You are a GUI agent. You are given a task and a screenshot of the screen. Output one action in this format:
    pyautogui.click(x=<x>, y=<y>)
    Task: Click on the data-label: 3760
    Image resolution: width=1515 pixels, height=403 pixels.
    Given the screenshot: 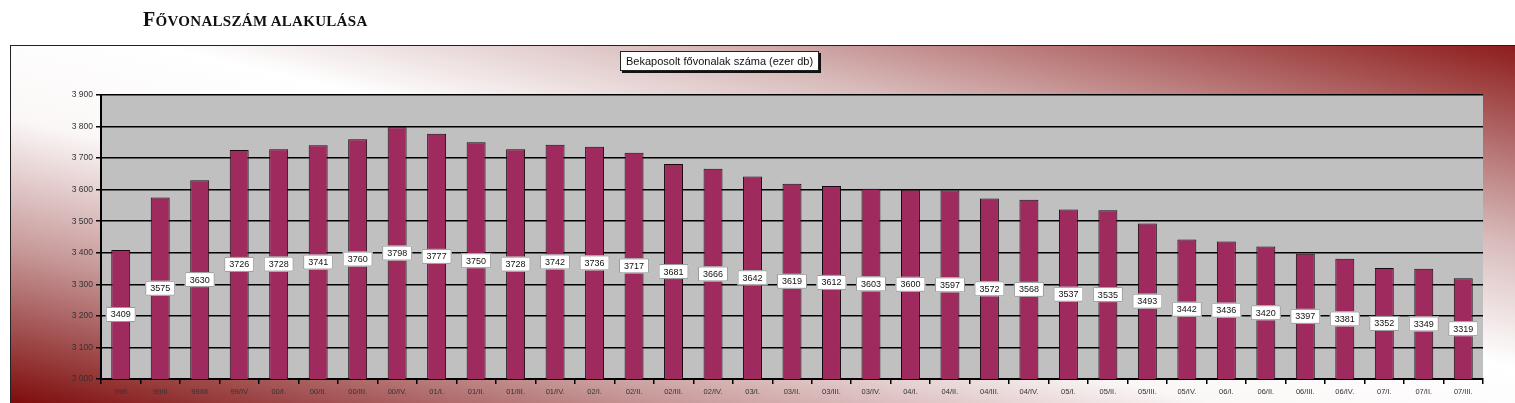 What is the action you would take?
    pyautogui.click(x=357, y=259)
    